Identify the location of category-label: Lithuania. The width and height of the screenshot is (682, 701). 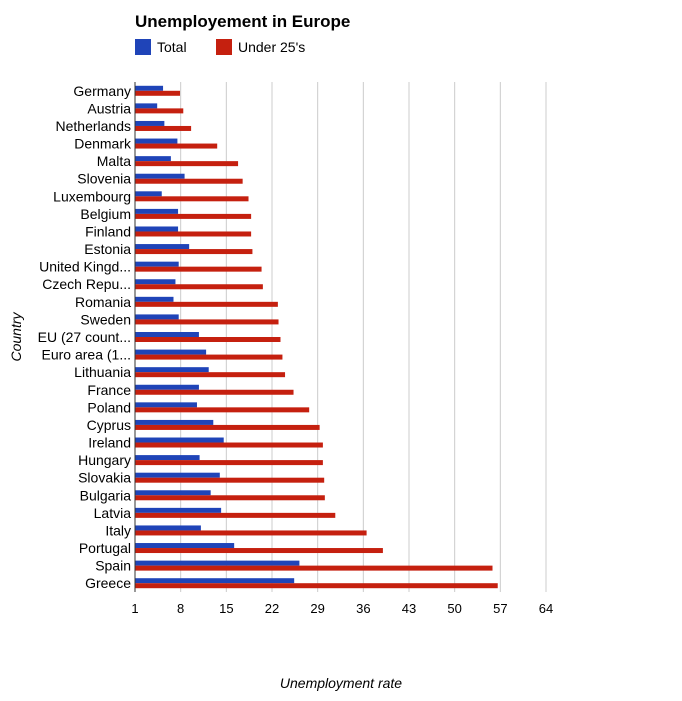
(102, 372).